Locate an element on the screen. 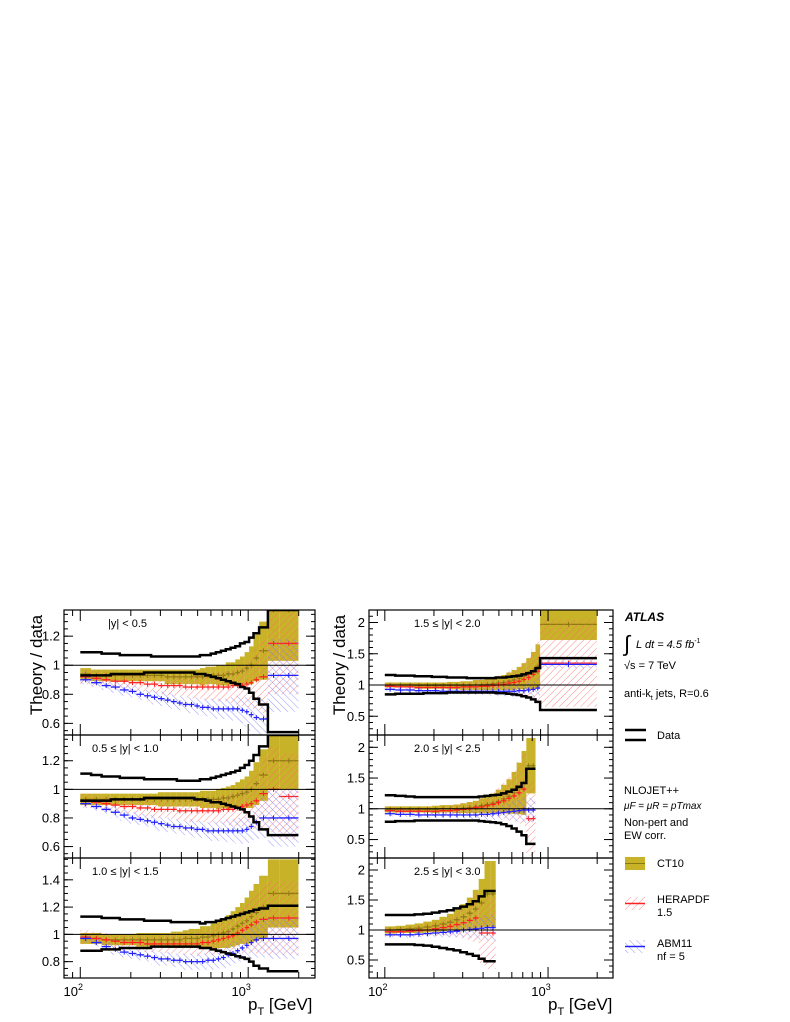  y-tick-label: 1.4 is located at coordinates (51, 879).